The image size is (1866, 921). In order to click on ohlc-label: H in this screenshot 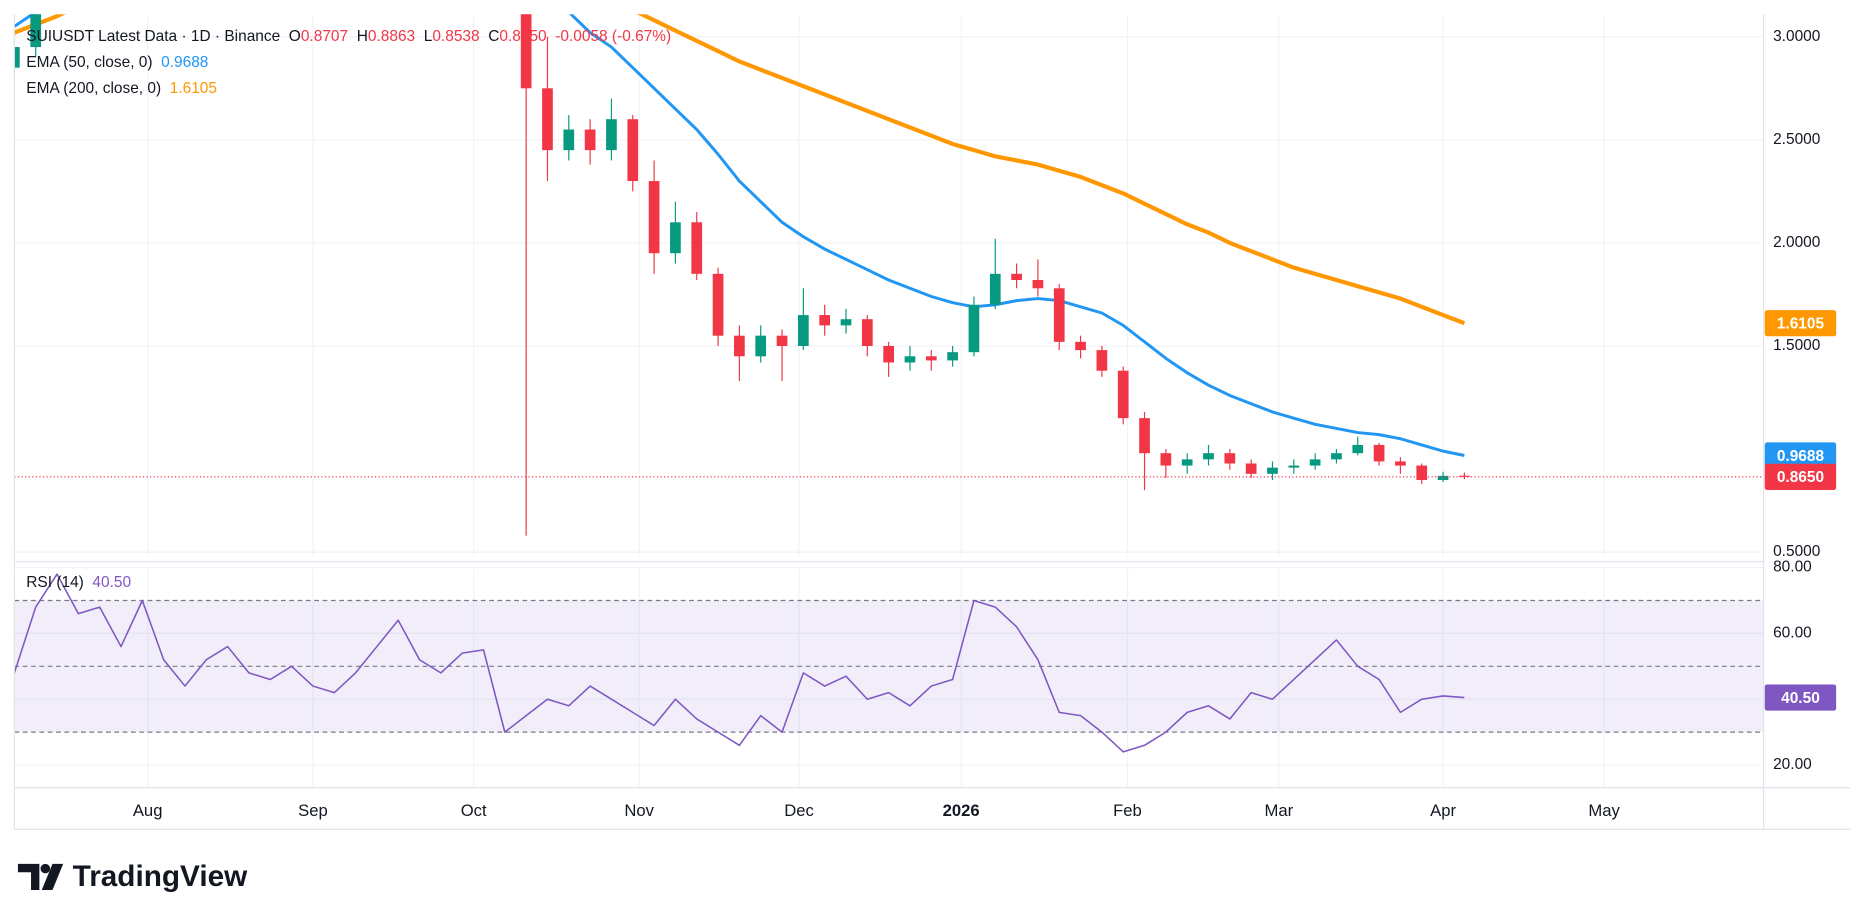, I will do `click(362, 36)`.